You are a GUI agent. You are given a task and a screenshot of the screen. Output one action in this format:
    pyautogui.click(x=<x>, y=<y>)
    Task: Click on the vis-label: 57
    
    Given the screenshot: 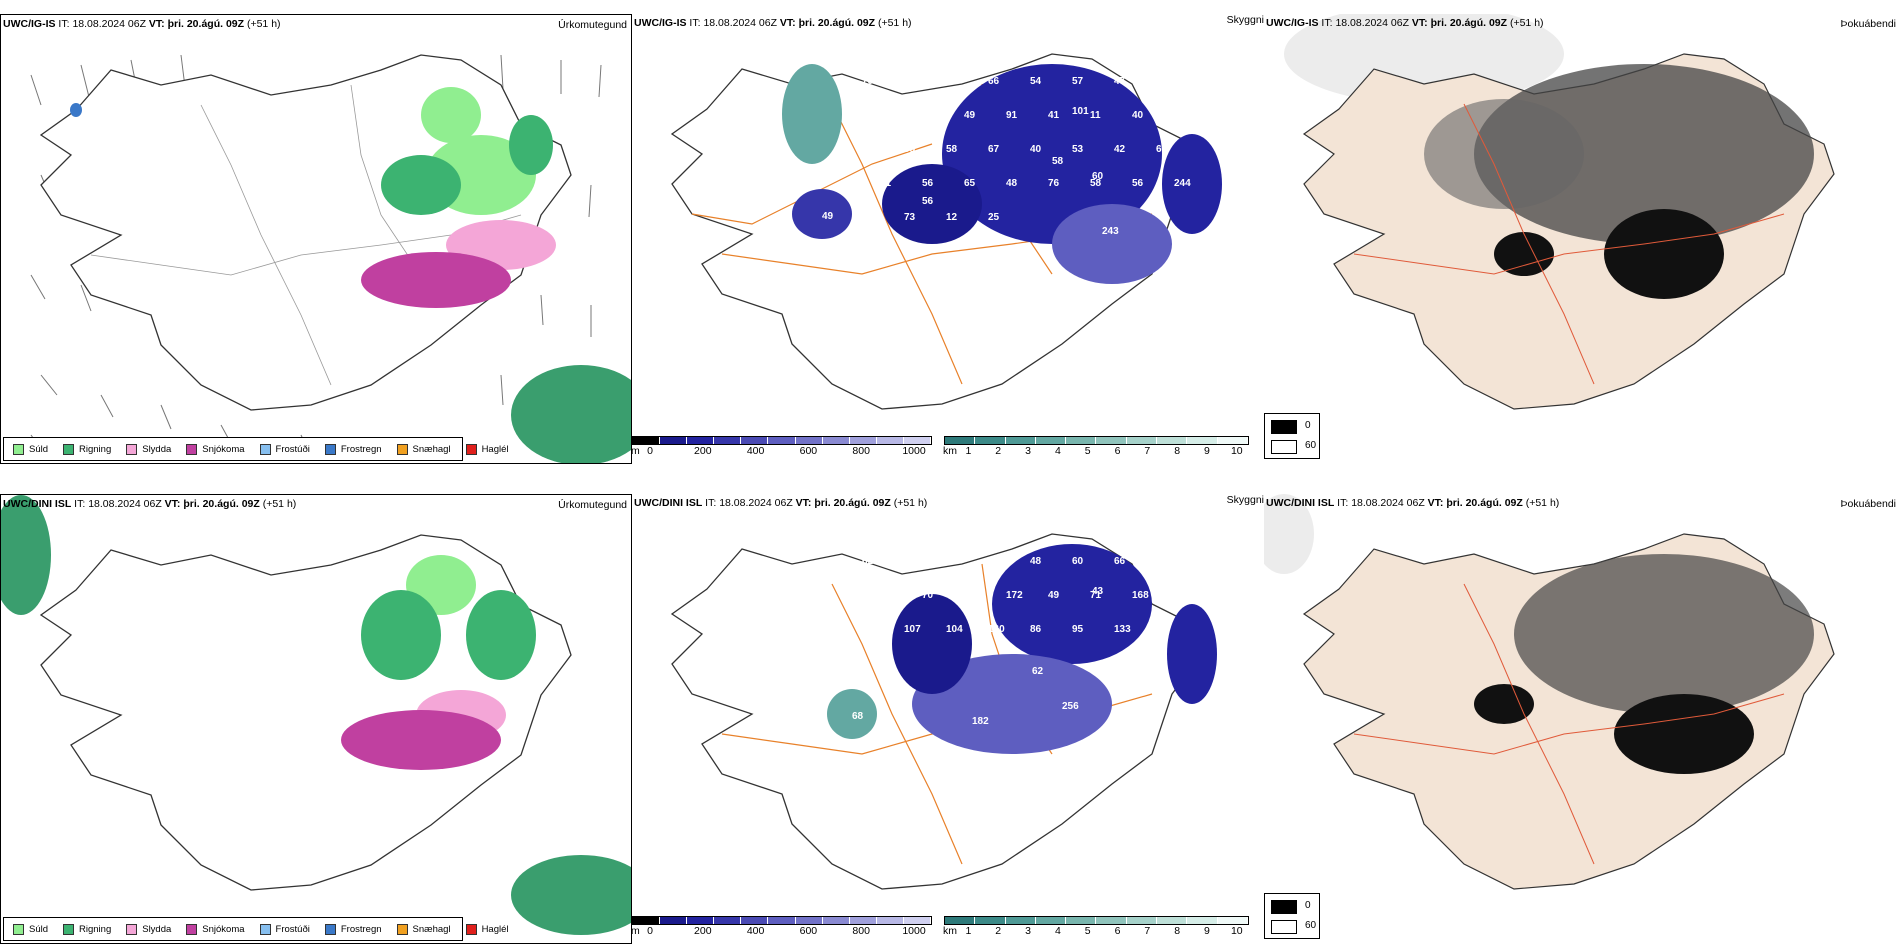 What is the action you would take?
    pyautogui.click(x=952, y=561)
    